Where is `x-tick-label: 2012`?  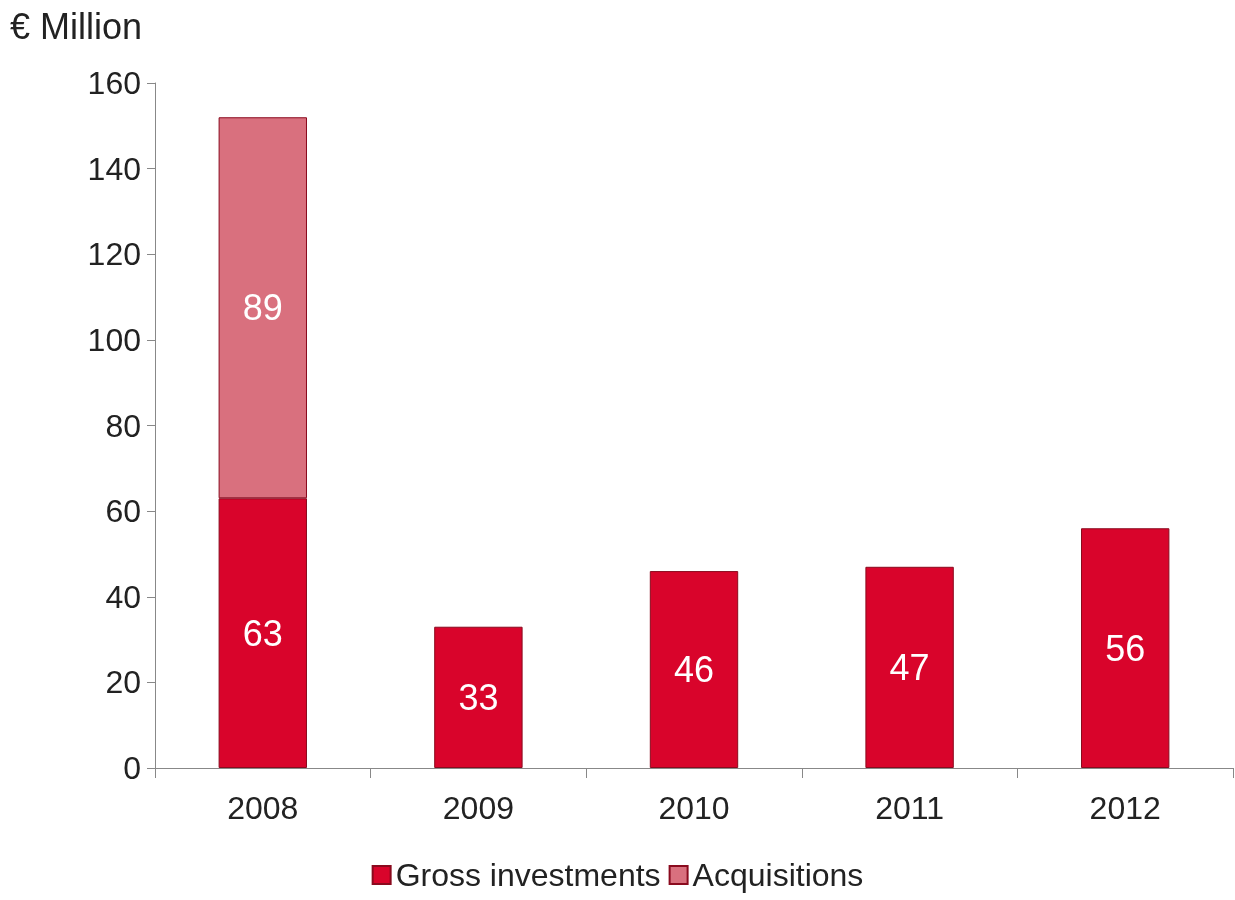
x-tick-label: 2012 is located at coordinates (1125, 808).